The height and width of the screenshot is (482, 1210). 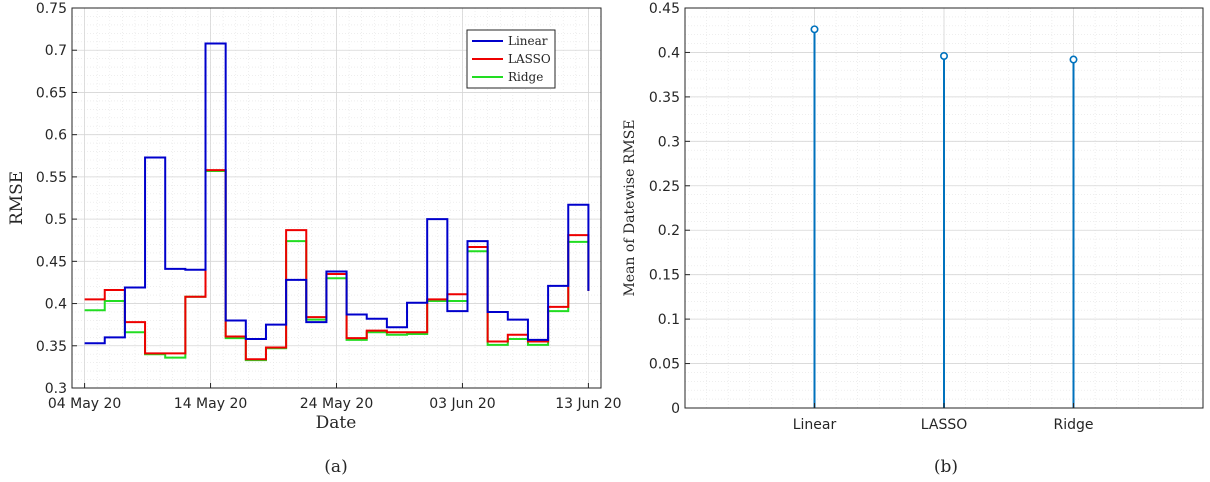 I want to click on stem-marker-lasso, so click(x=943, y=55).